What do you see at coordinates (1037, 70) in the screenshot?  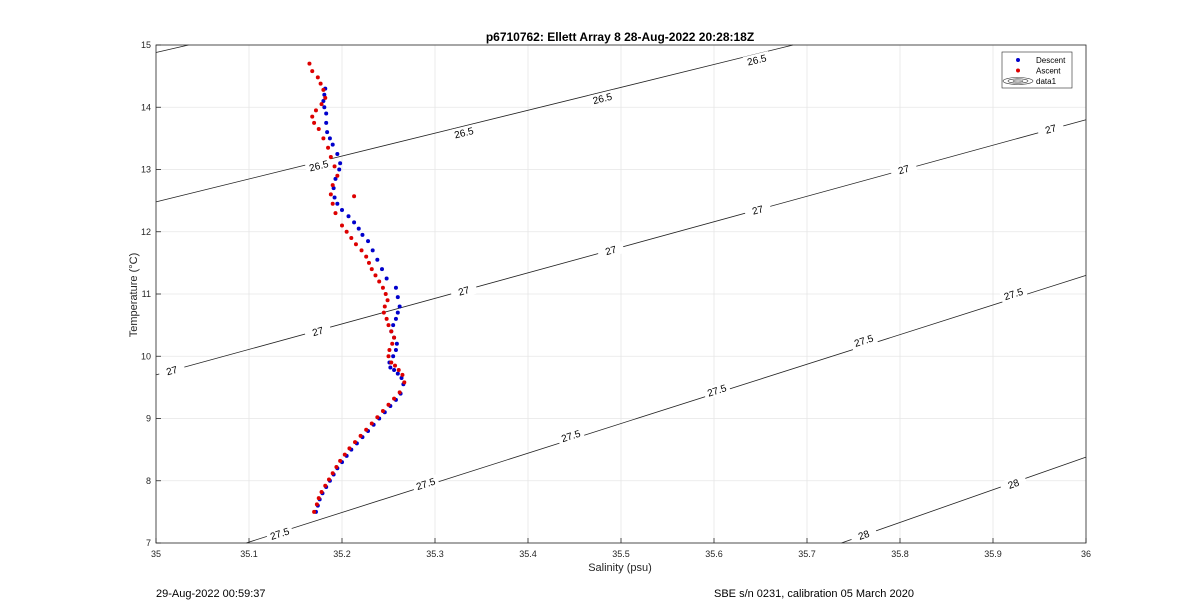 I see `legend-box` at bounding box center [1037, 70].